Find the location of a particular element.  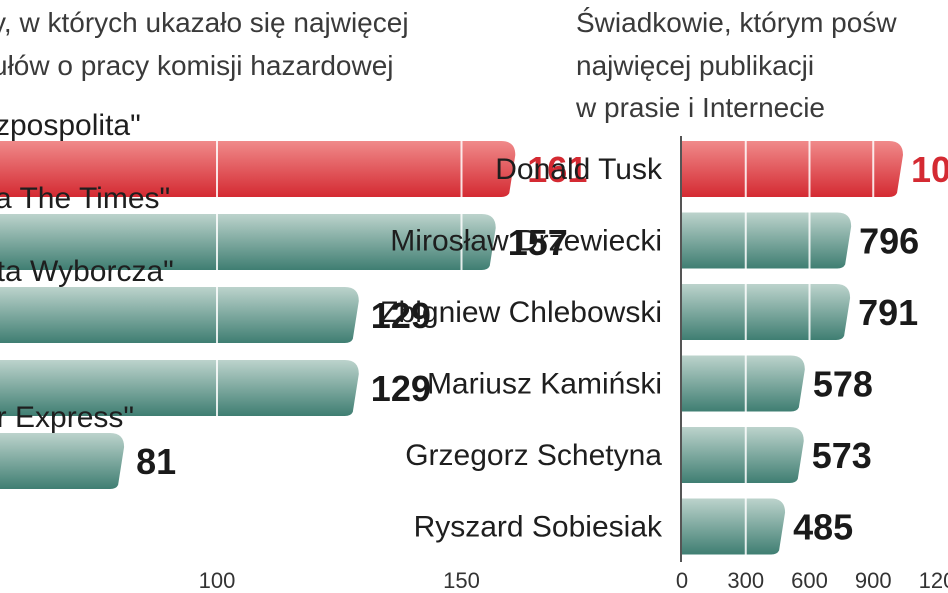

right-value-labels: 10 796 791 578 573 485 is located at coordinates (870, 348).